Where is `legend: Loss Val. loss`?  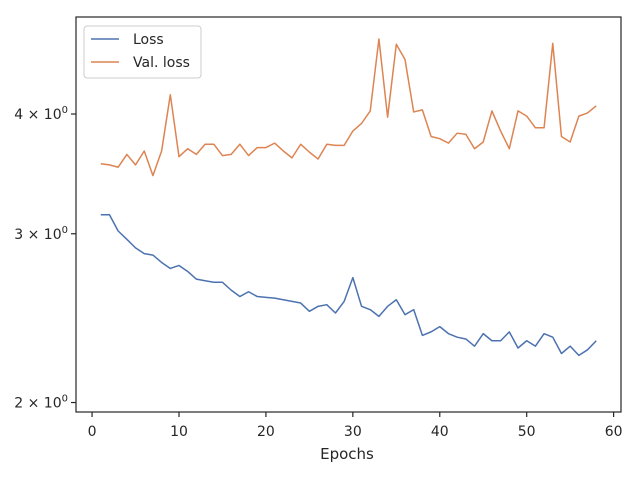 legend: Loss Val. loss is located at coordinates (142, 52).